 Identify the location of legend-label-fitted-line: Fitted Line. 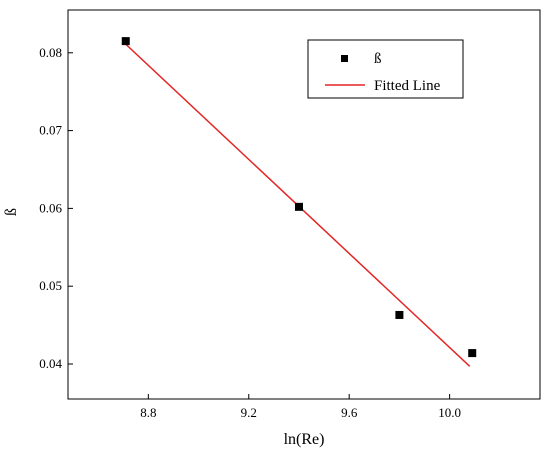
(407, 86).